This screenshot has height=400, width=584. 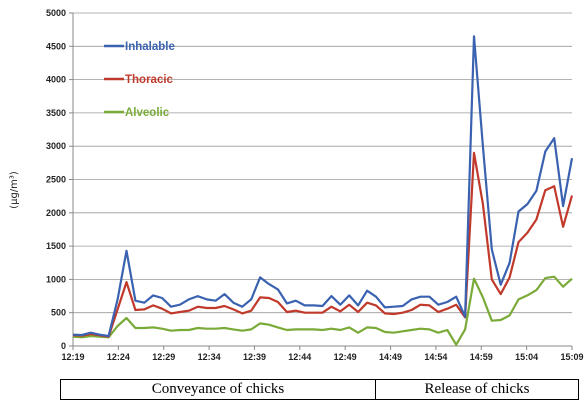 I want to click on x-tick-label: 12:19, so click(x=72, y=357).